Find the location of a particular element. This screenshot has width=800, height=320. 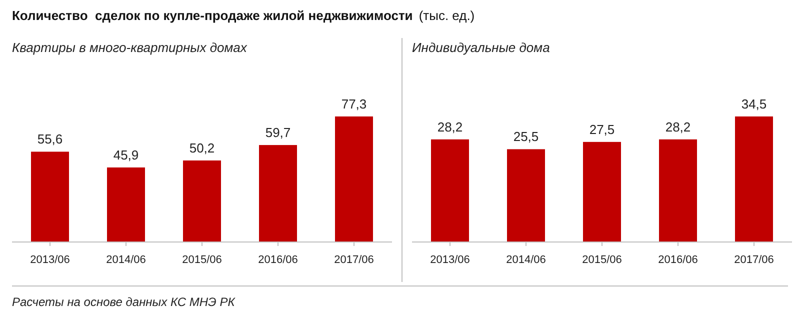

data-label: 45,9 is located at coordinates (126, 154).